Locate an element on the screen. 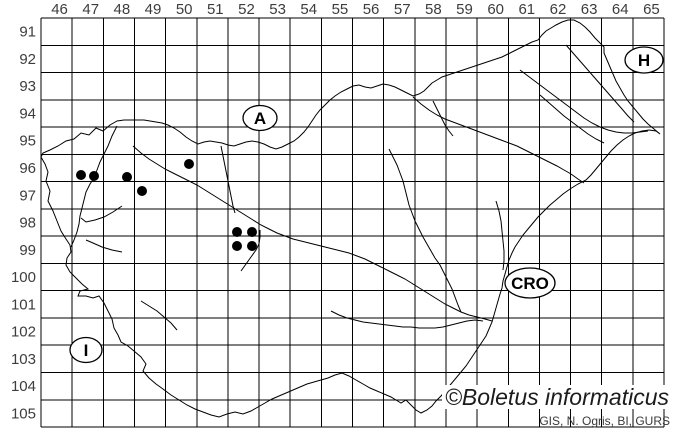 The width and height of the screenshot is (680, 436). row-label-97: 97 is located at coordinates (27, 195).